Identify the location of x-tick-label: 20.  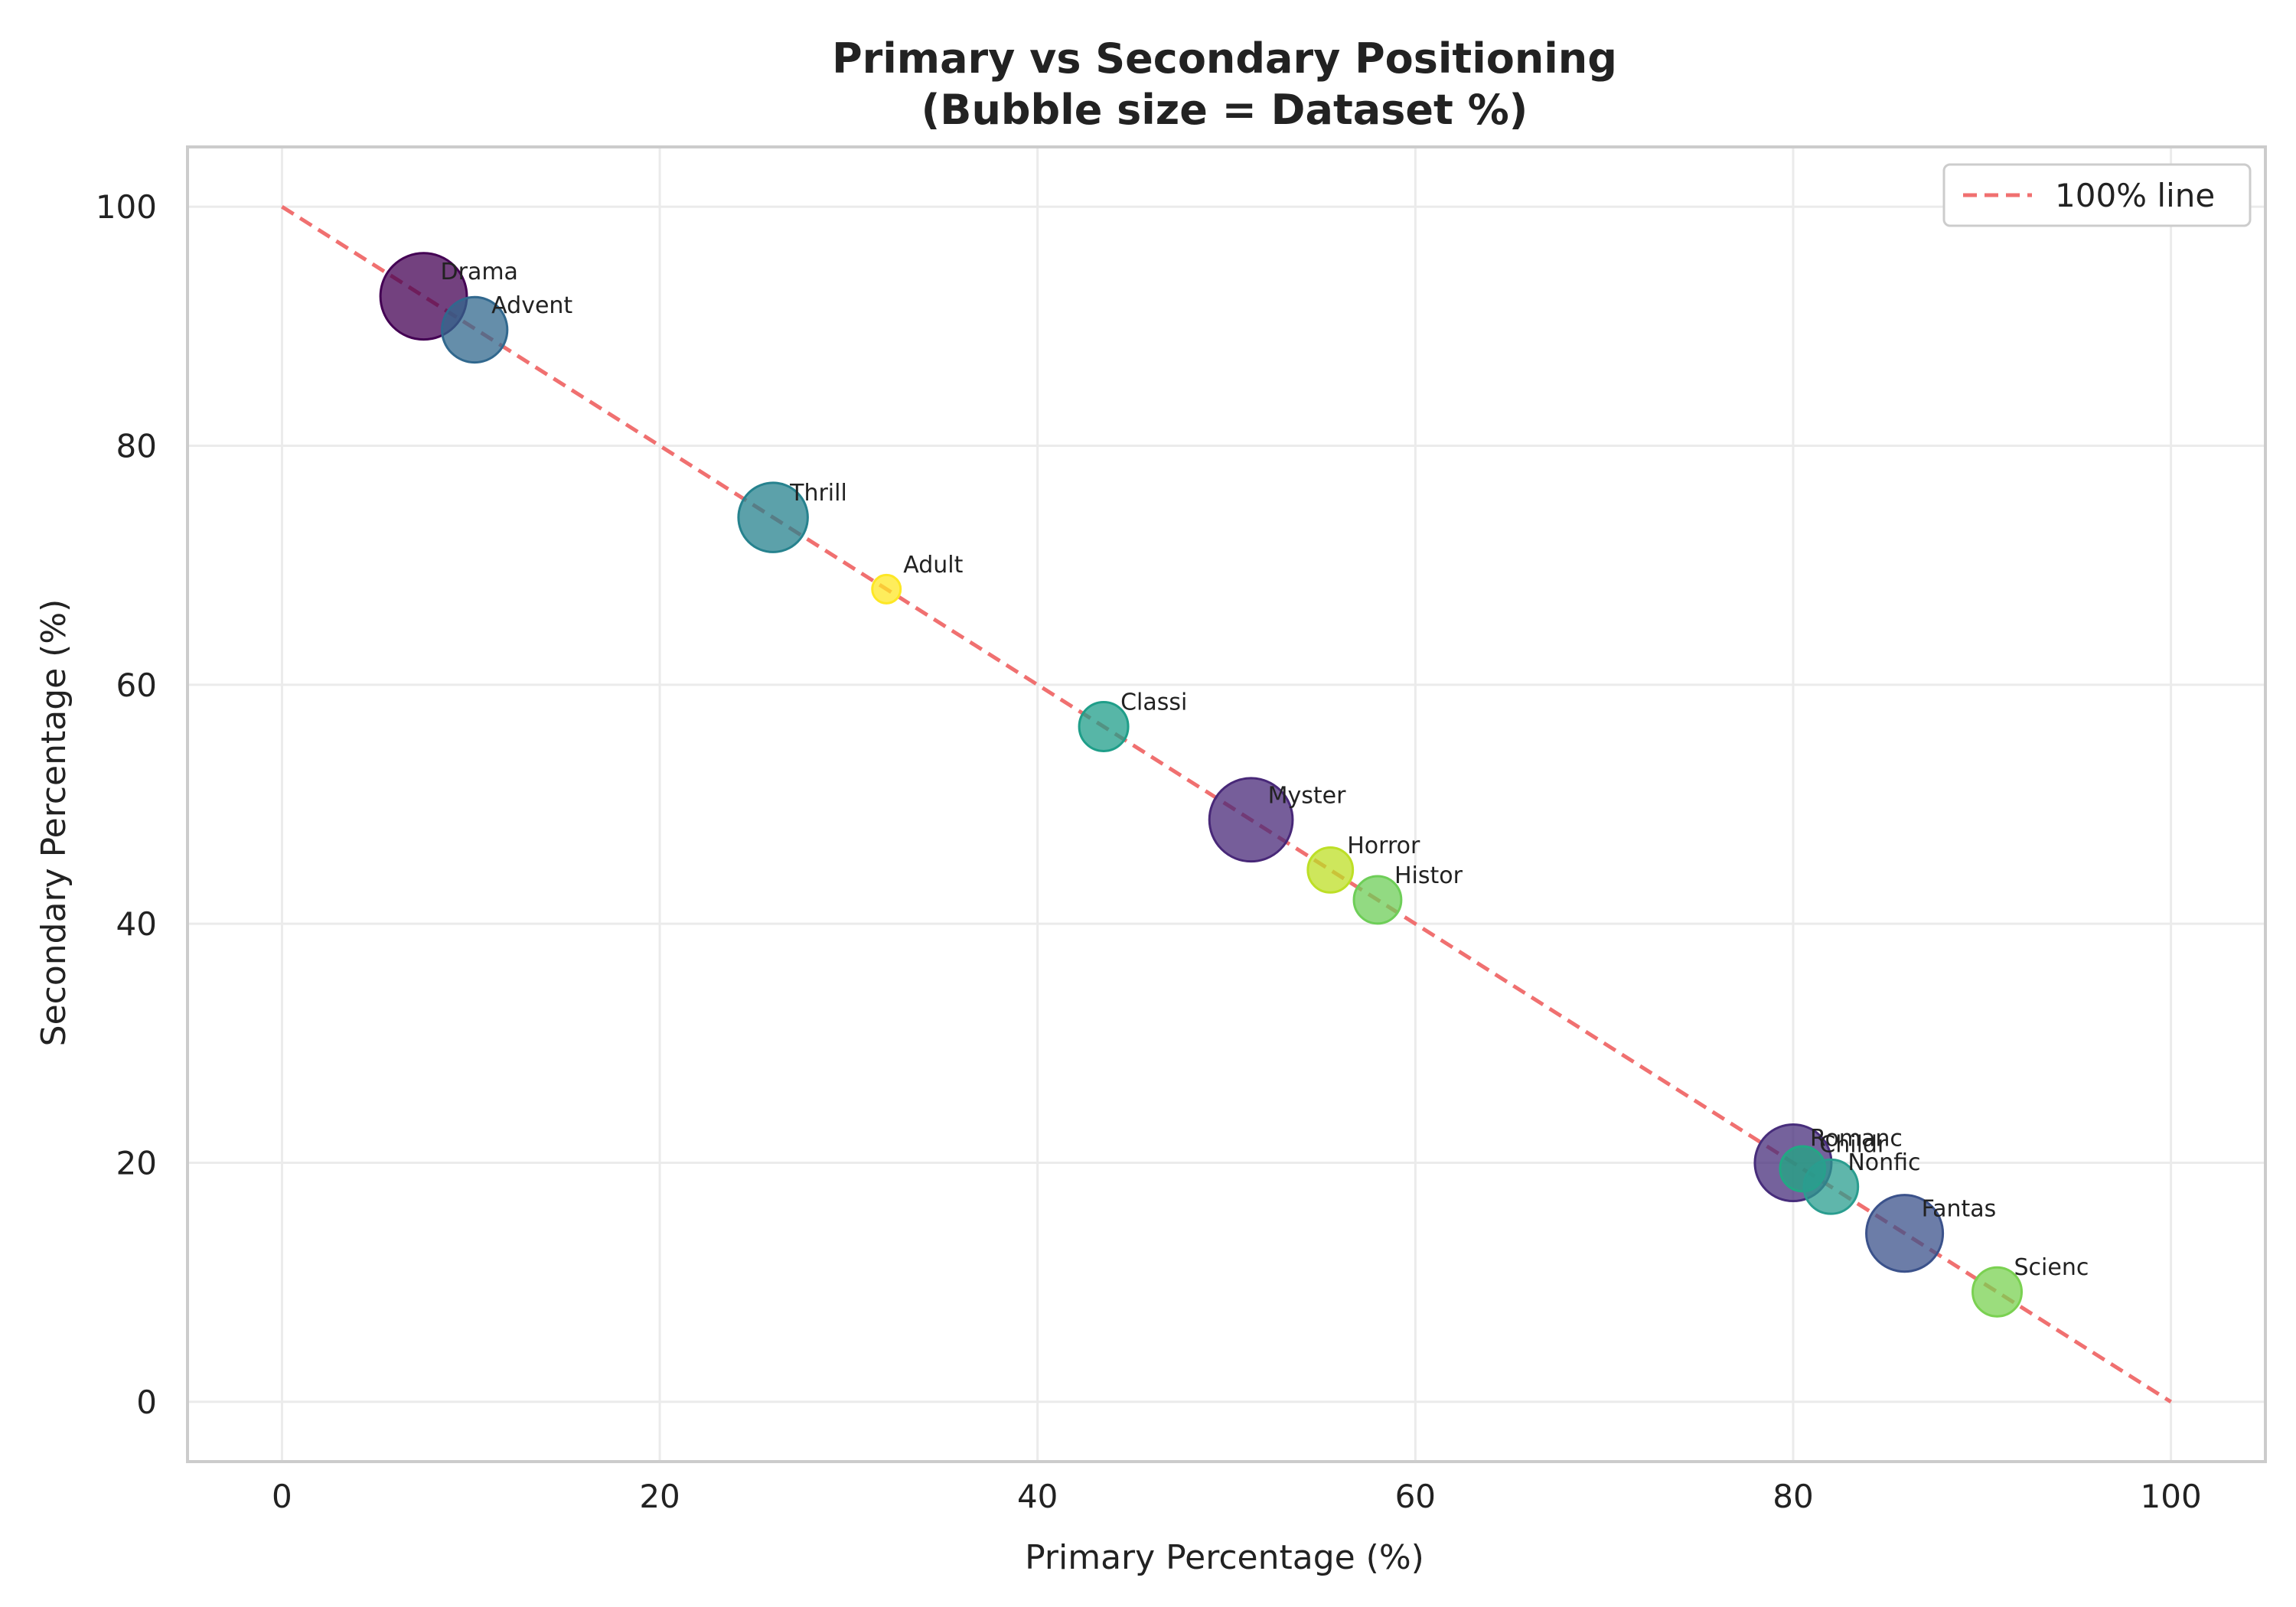
(659, 1496).